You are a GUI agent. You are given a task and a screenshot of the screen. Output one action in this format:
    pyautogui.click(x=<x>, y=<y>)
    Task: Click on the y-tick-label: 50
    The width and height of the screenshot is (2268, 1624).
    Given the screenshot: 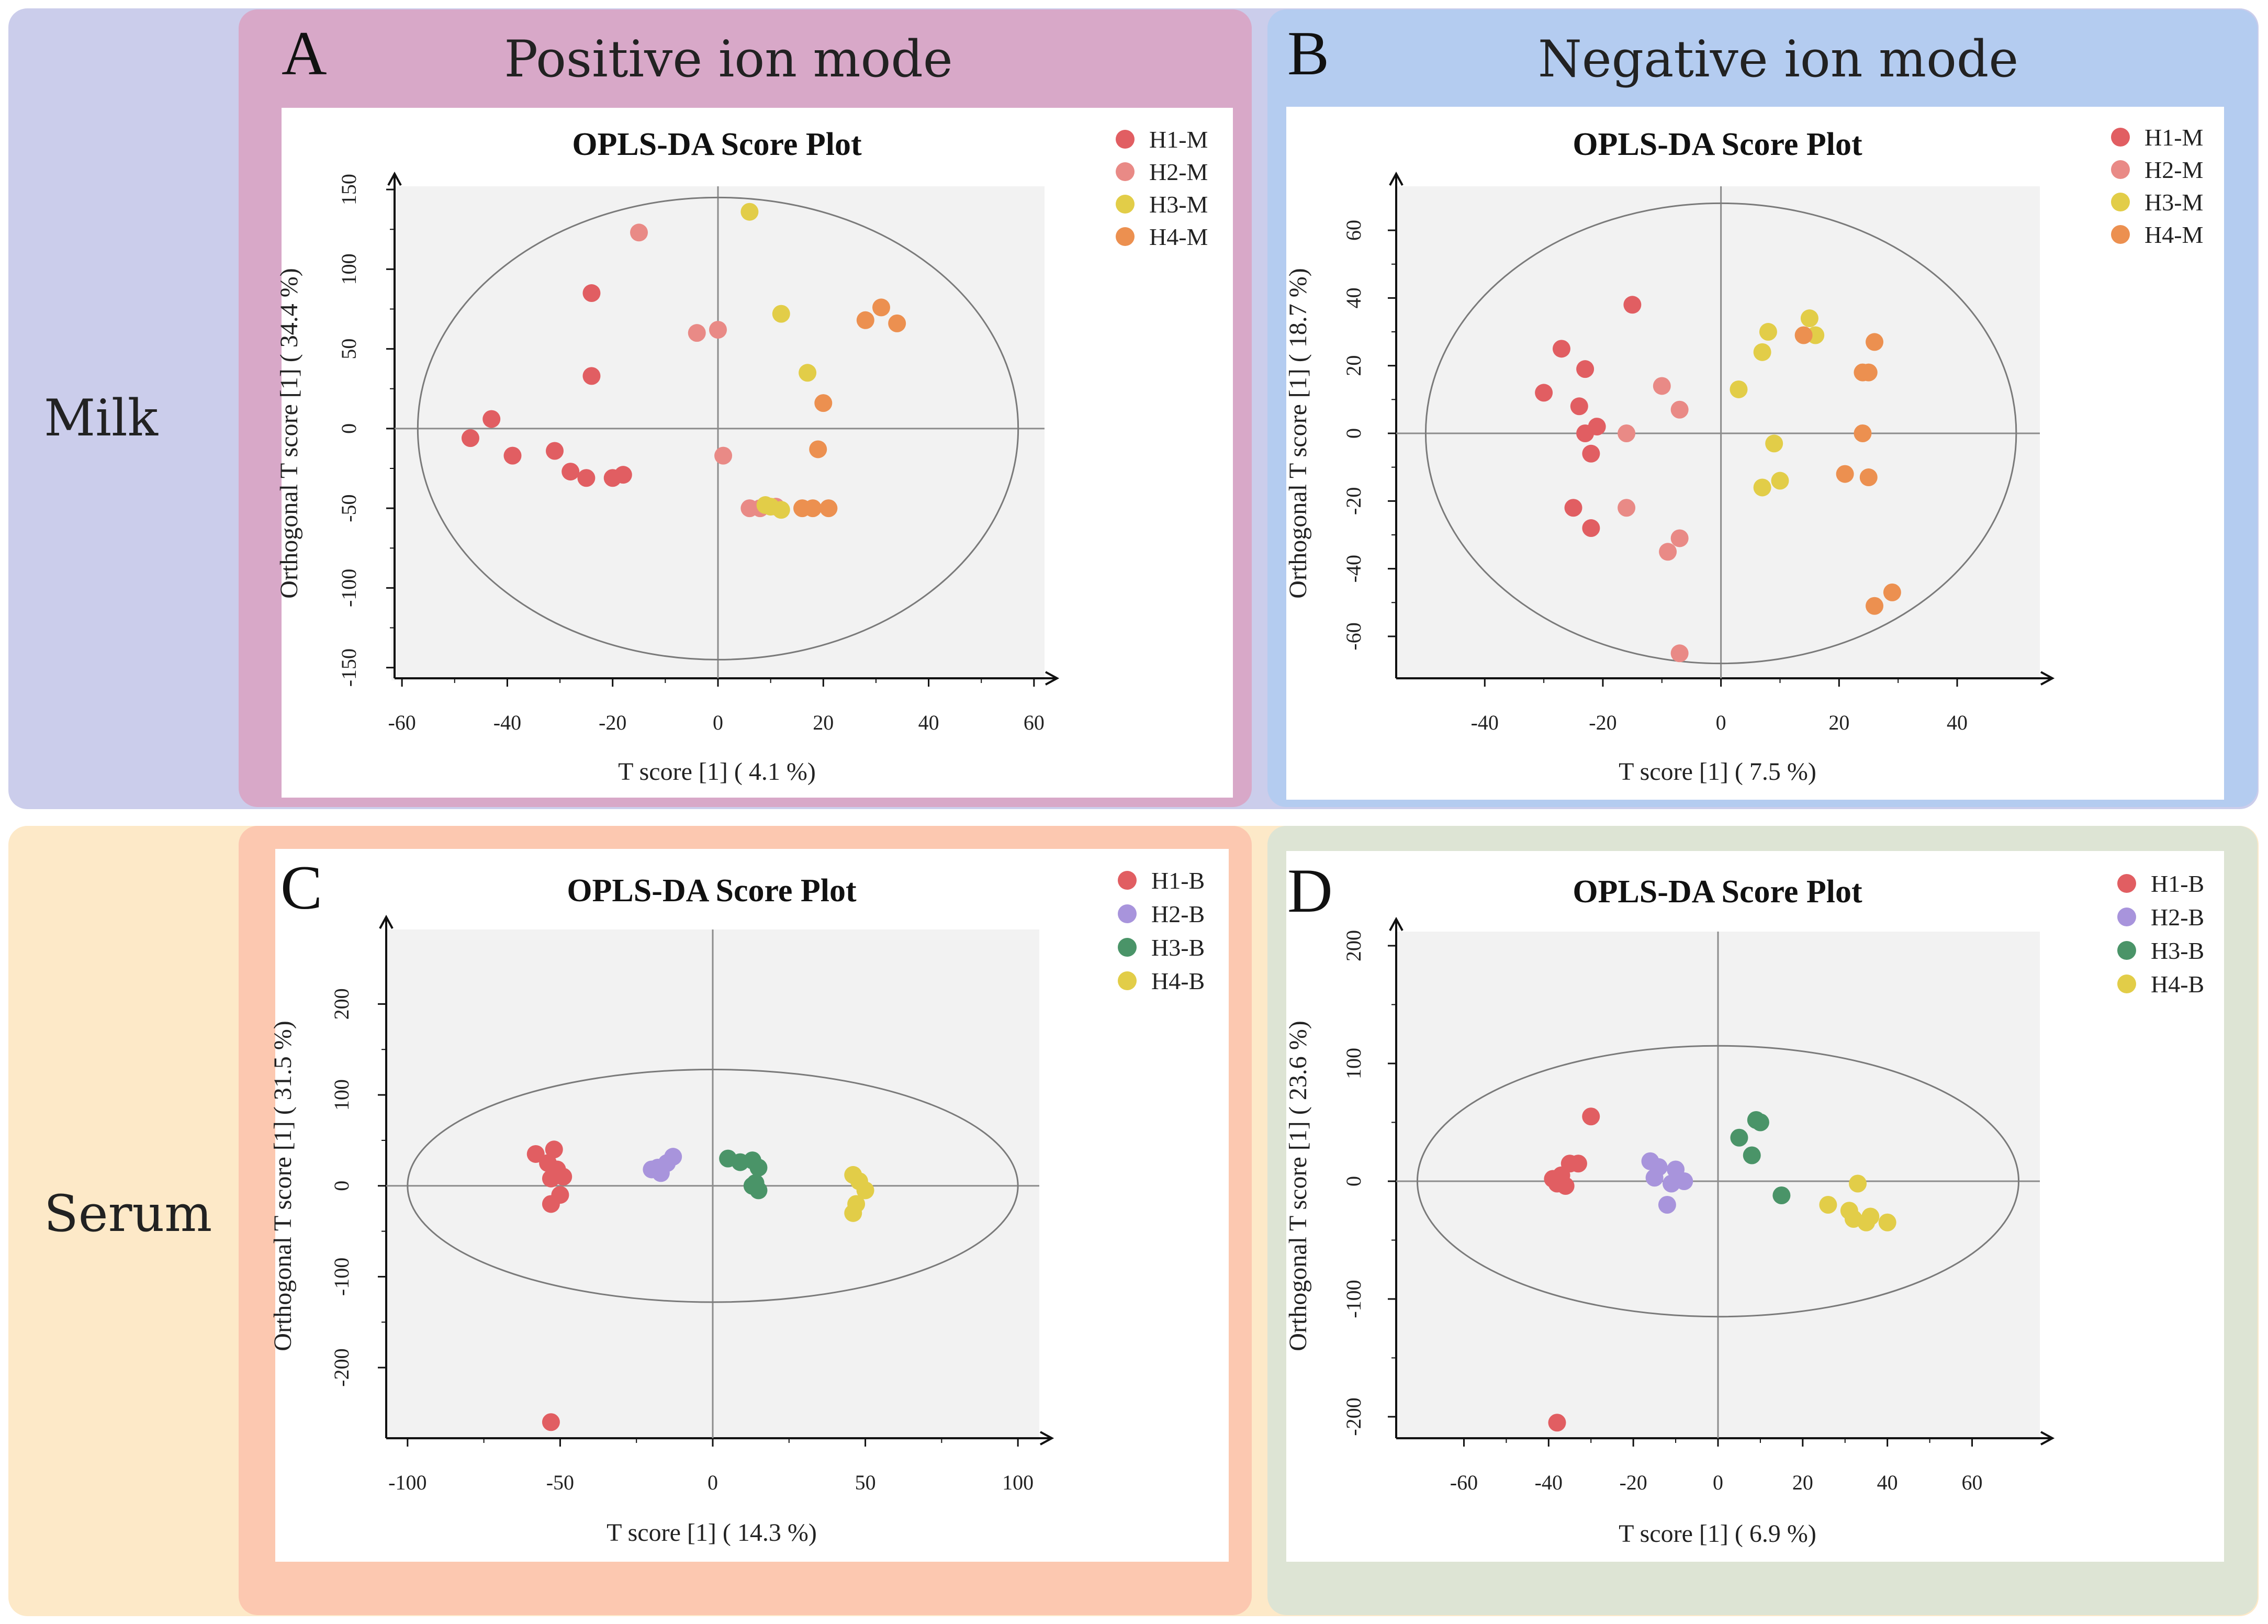 What is the action you would take?
    pyautogui.click(x=349, y=349)
    